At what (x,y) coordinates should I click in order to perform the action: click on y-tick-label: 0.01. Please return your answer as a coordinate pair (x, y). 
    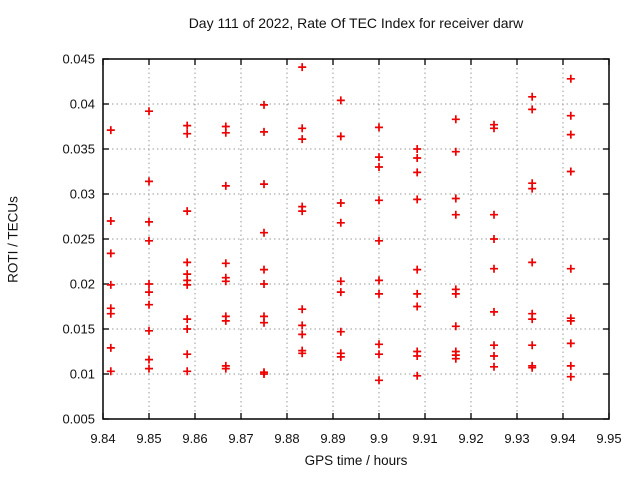
    Looking at the image, I should click on (82, 374).